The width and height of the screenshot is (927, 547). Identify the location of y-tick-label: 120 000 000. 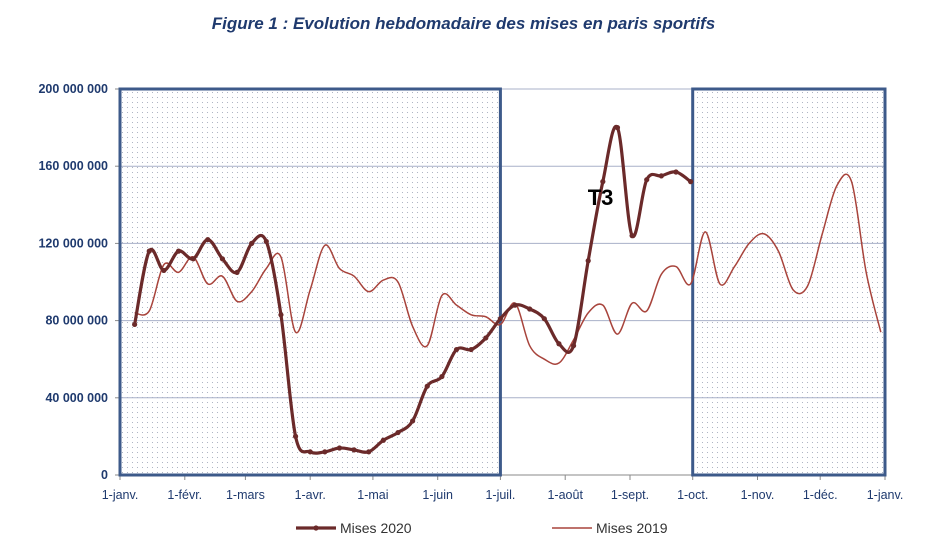
(73, 243).